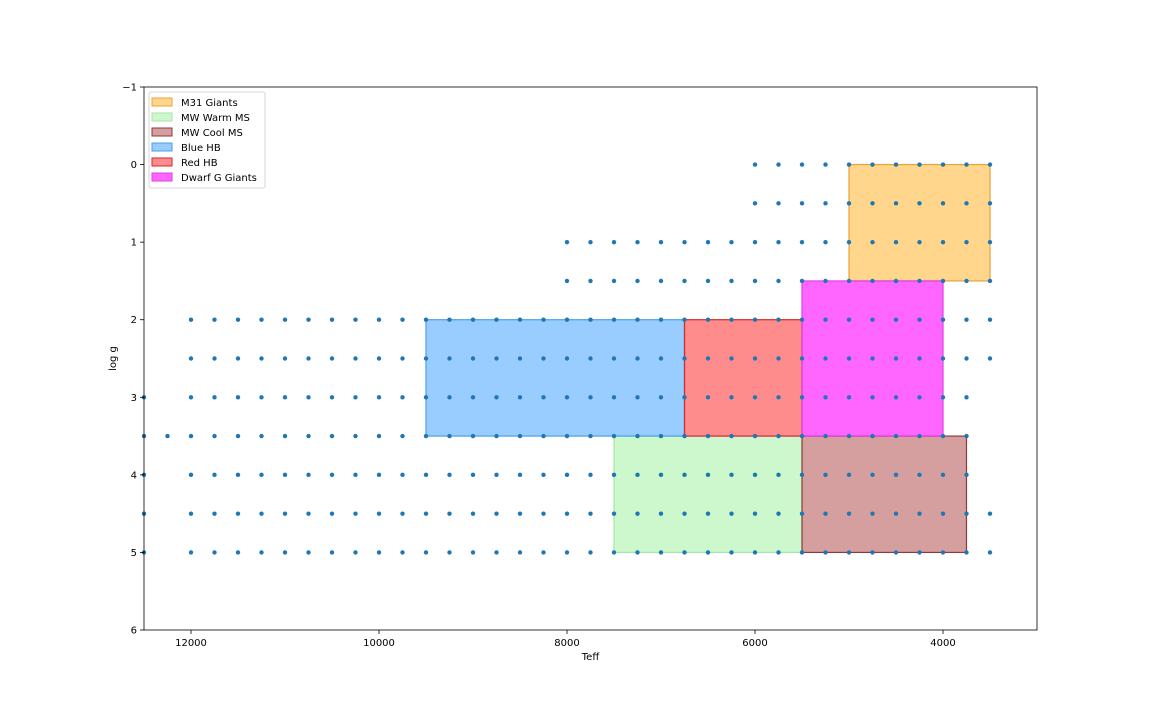 This screenshot has width=1152, height=720. I want to click on y-axis: −1 0 1 2 3 4 5 6, so click(133, 360).